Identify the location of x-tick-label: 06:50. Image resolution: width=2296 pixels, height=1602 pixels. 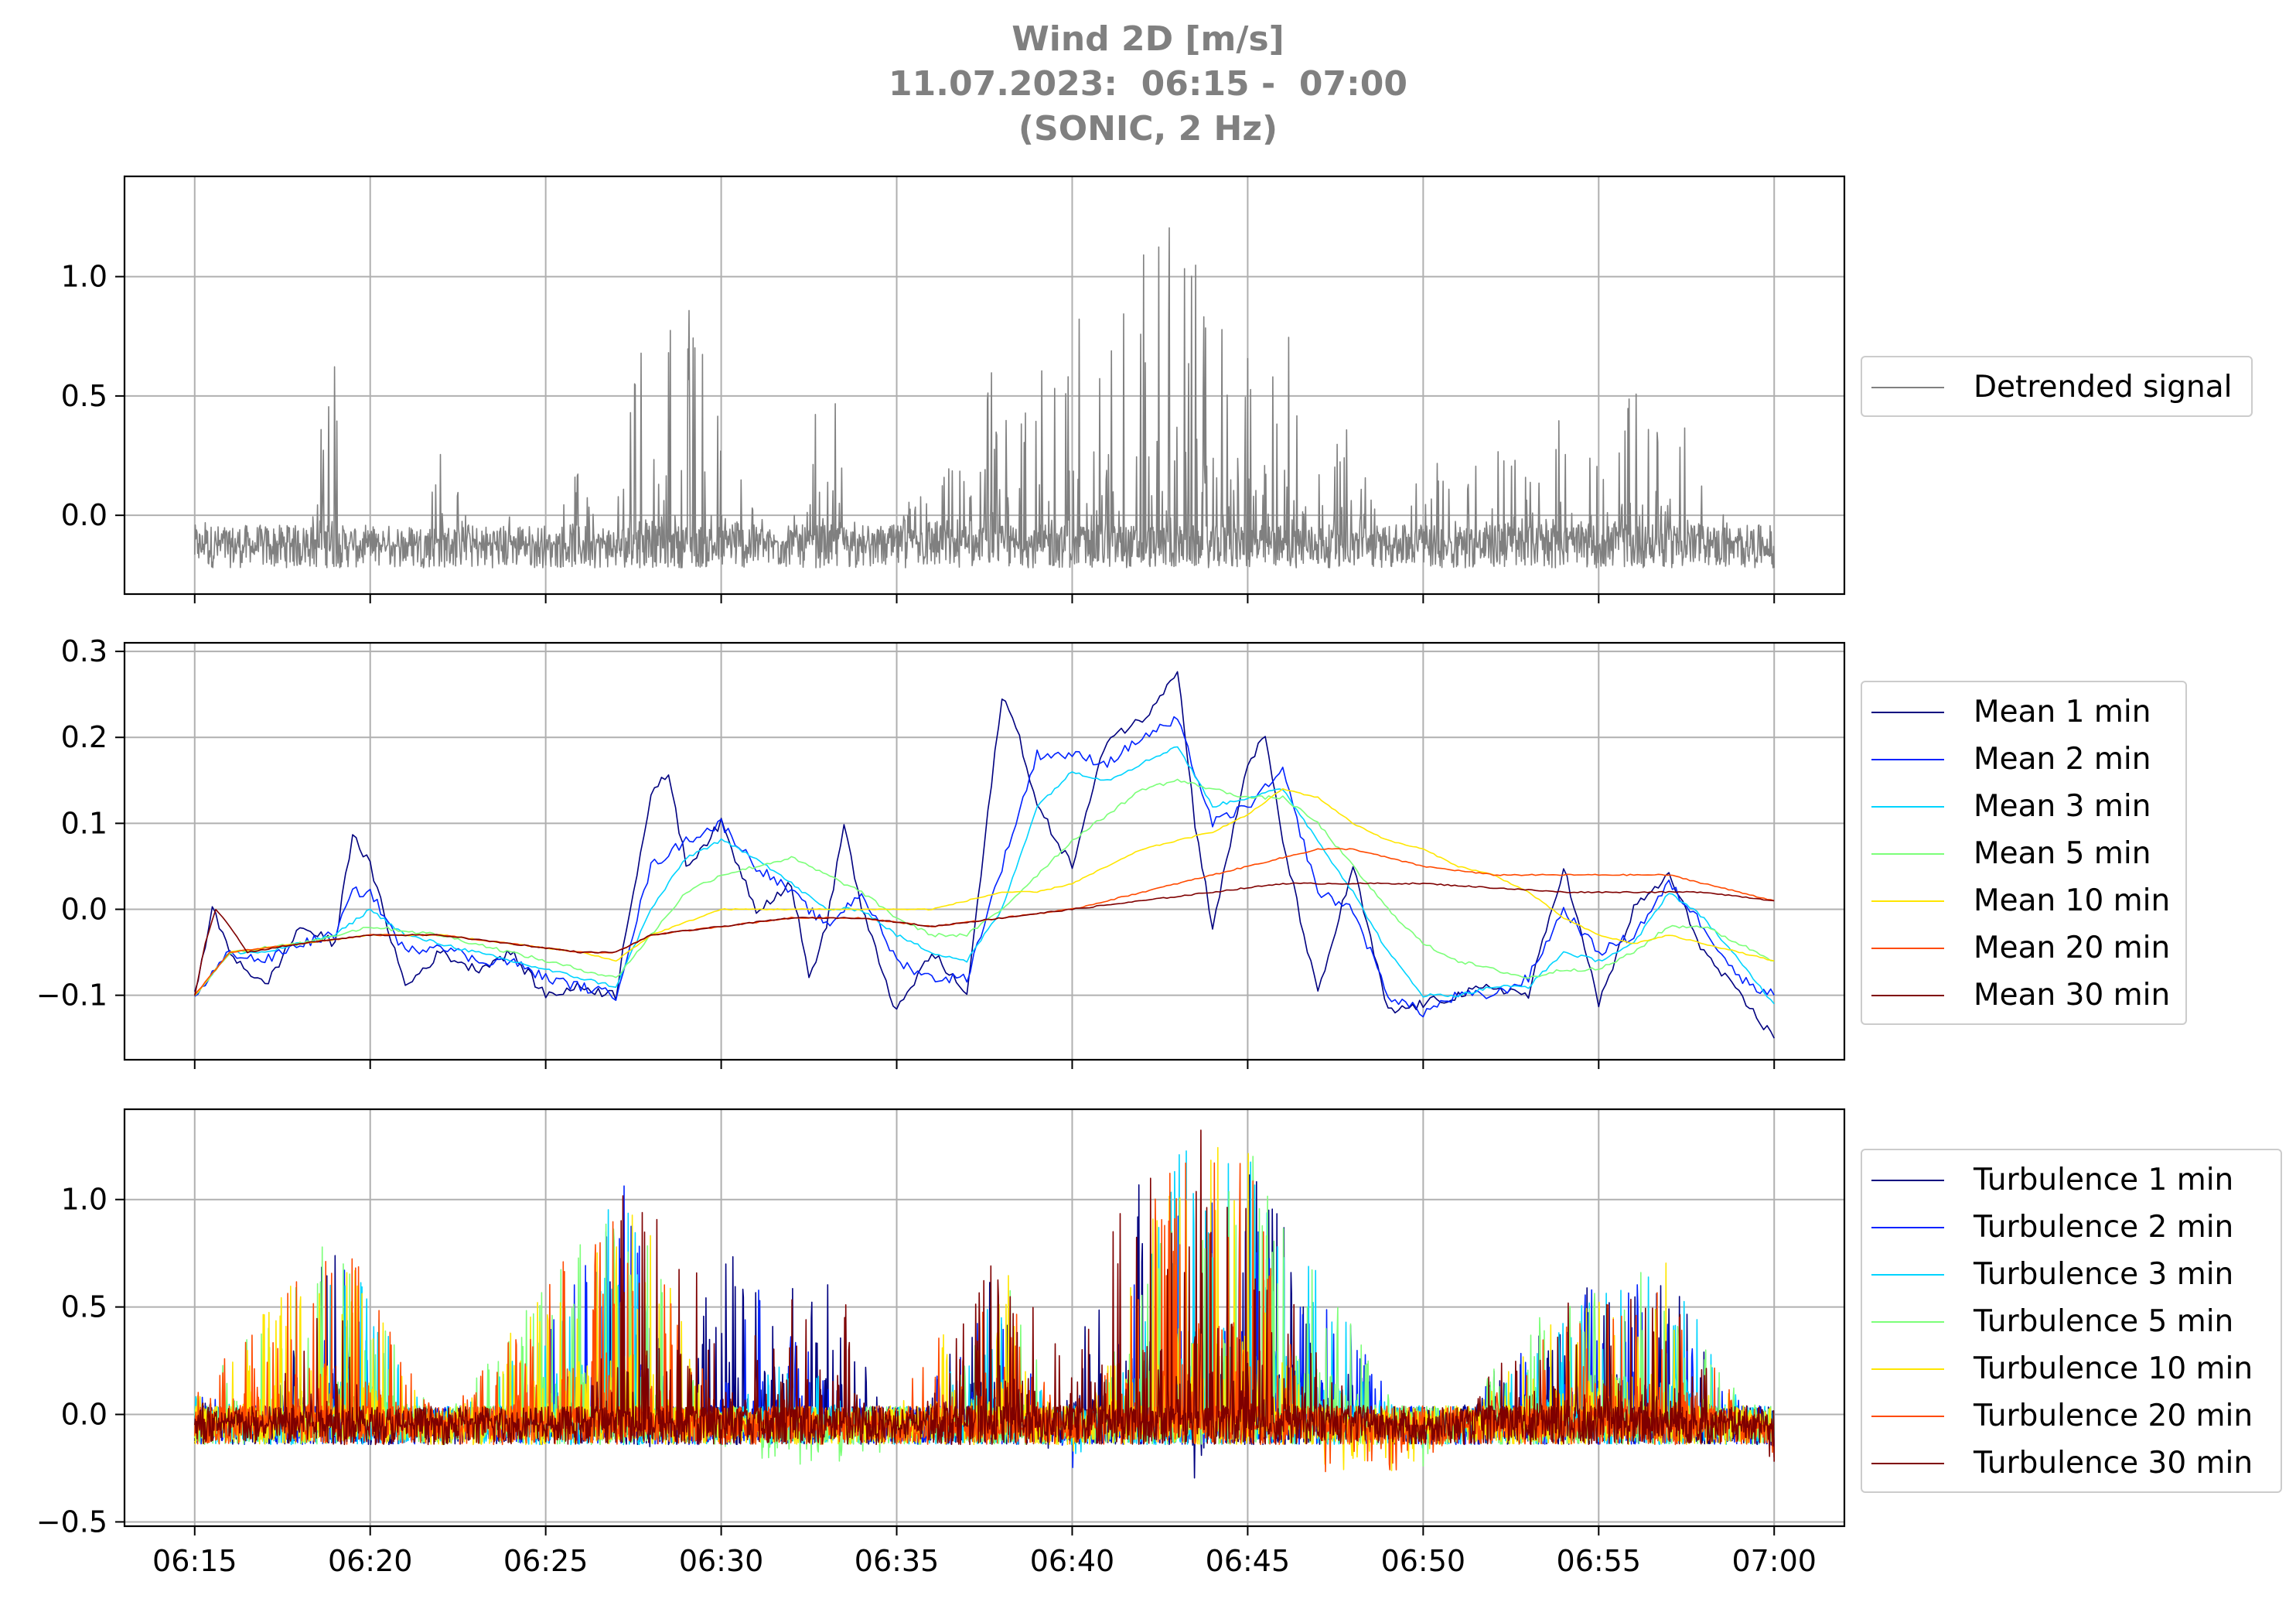
(1423, 1561).